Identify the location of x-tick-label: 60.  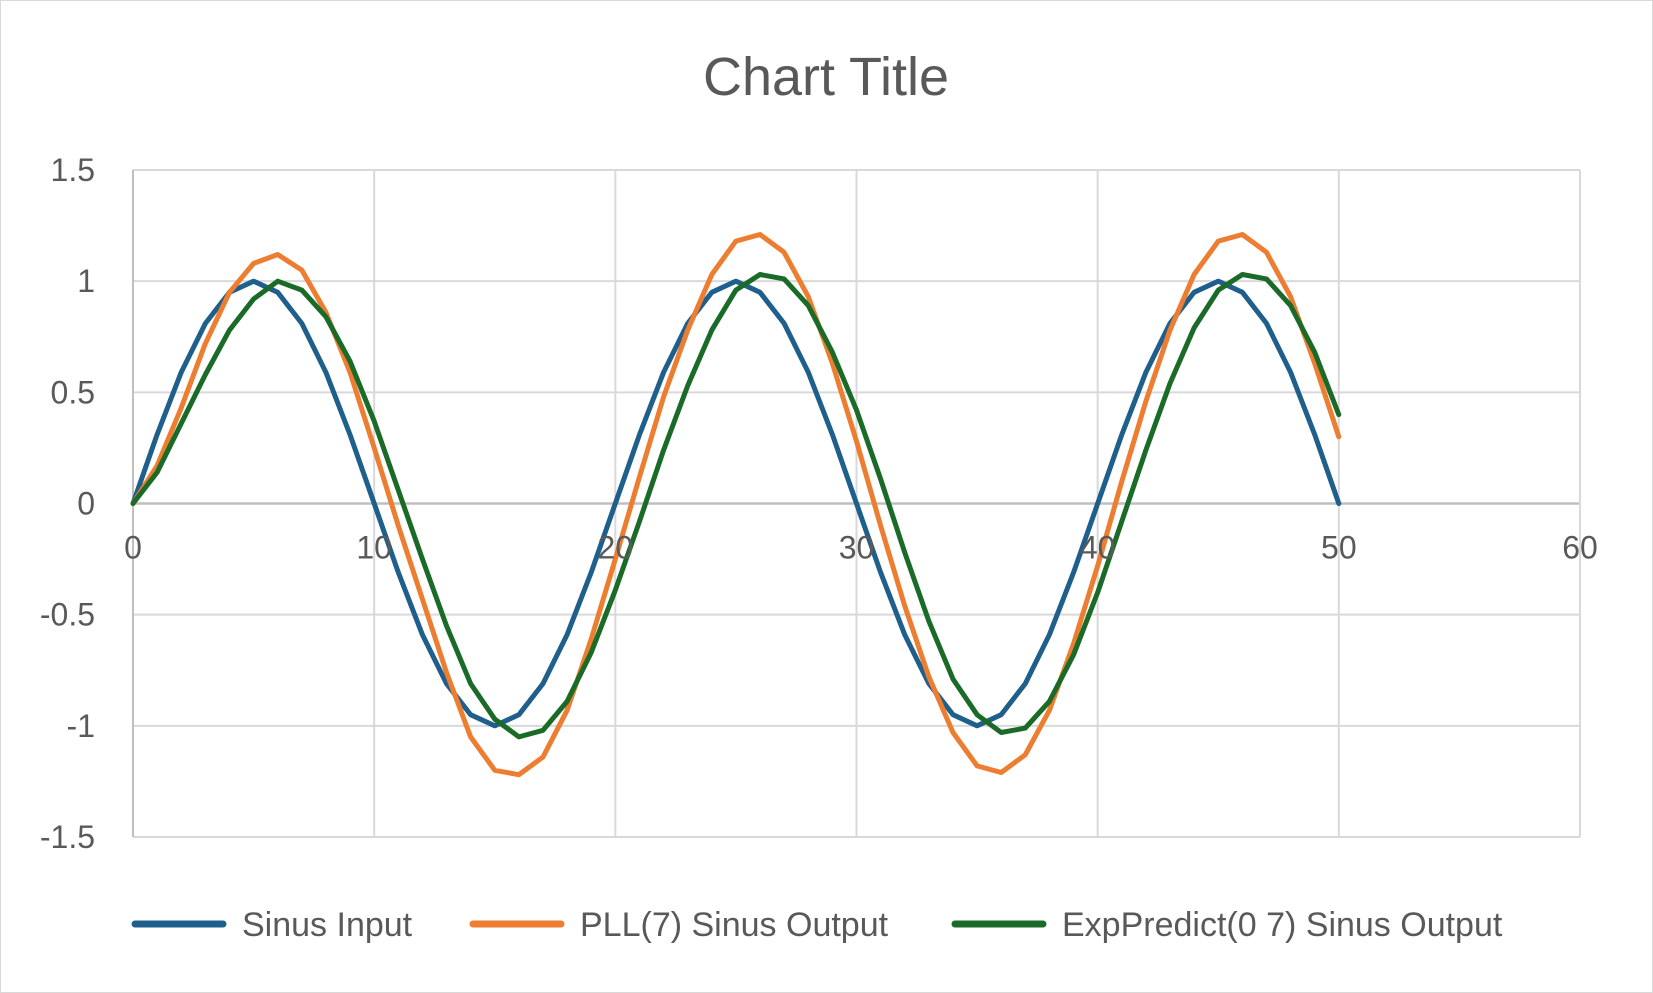
(1580, 548).